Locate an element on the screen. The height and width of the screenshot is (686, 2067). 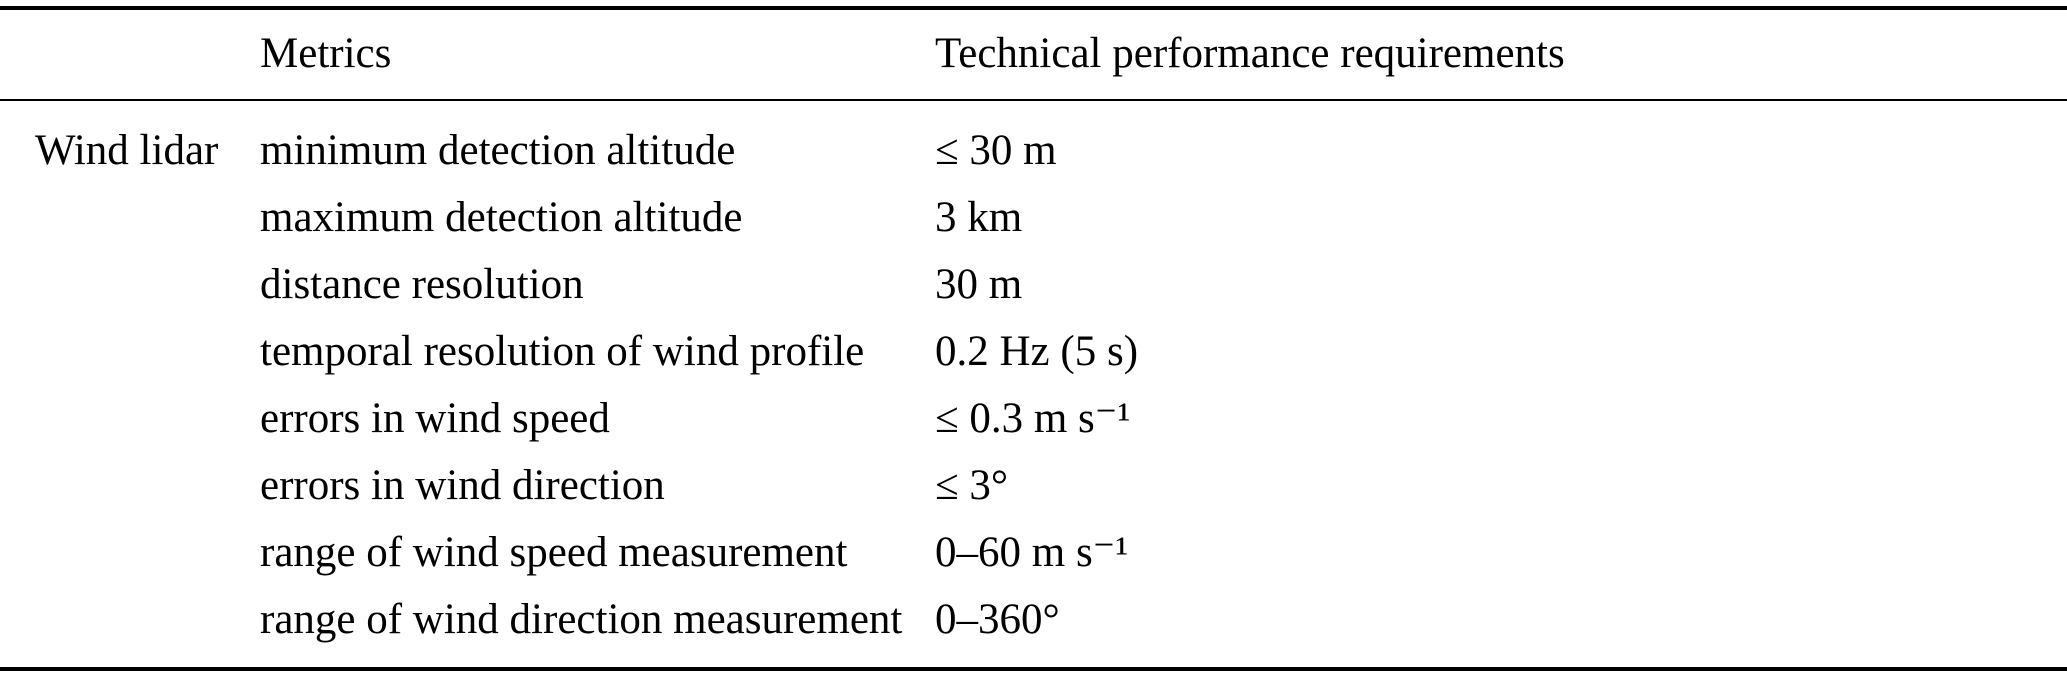
metric-cell: temporal resolution of wind profile is located at coordinates (562, 351).